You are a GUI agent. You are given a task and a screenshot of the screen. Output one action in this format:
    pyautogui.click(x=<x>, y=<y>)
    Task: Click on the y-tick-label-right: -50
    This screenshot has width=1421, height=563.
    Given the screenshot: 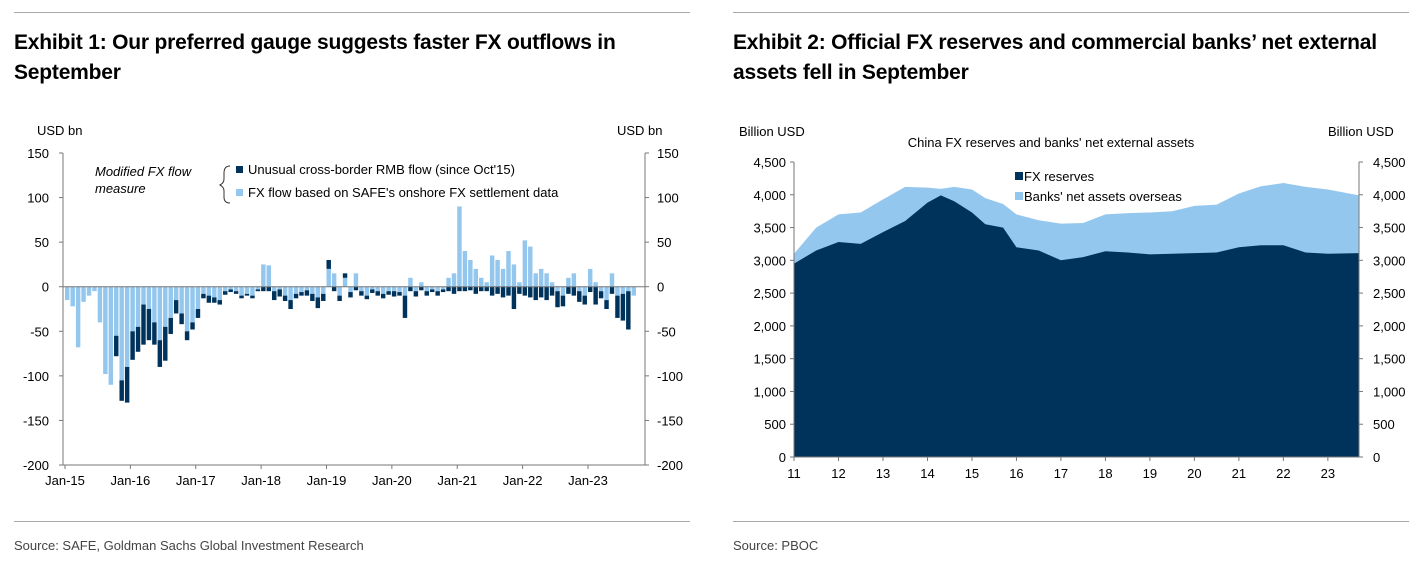 What is the action you would take?
    pyautogui.click(x=666, y=331)
    